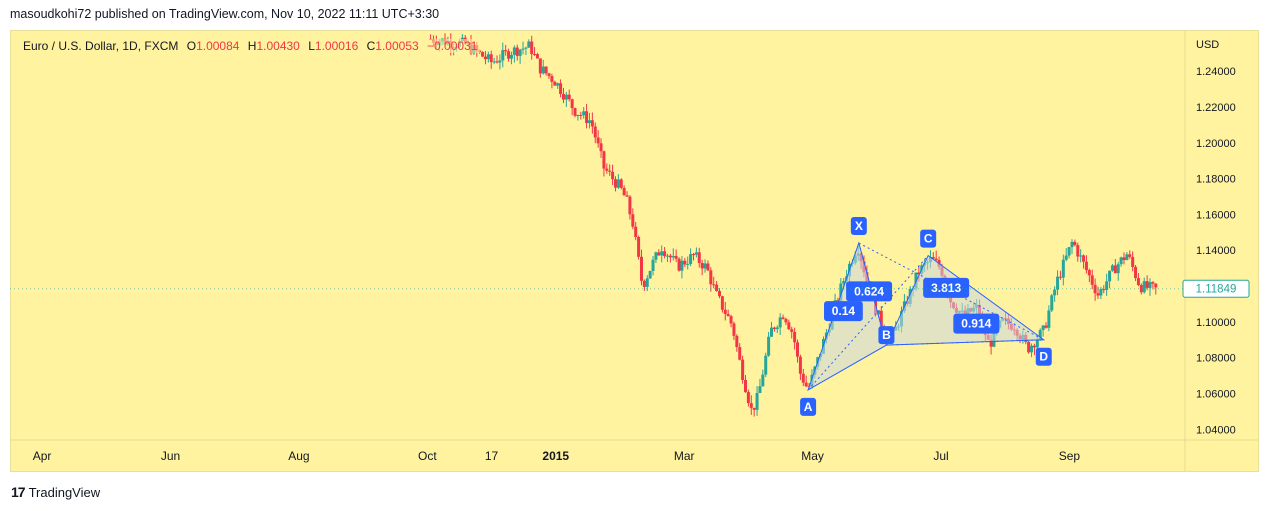  What do you see at coordinates (427, 456) in the screenshot?
I see `time-tick-label: Oct` at bounding box center [427, 456].